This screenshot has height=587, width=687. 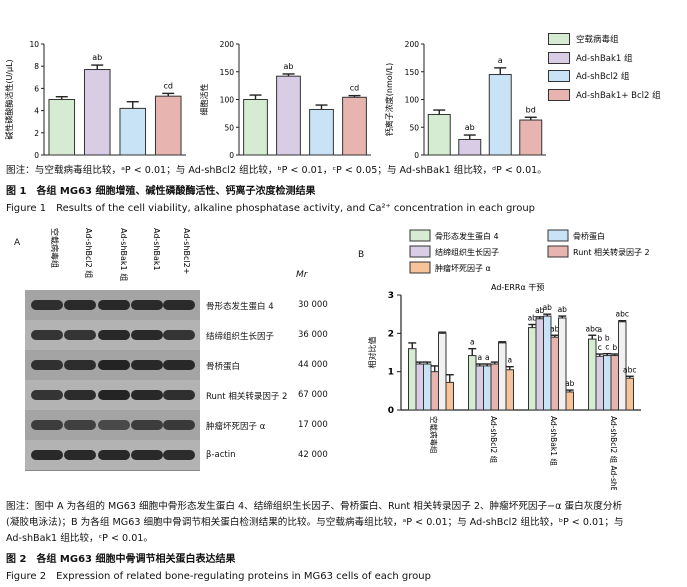 I want to click on x-tick-label: 空载病毒组, so click(x=434, y=435).